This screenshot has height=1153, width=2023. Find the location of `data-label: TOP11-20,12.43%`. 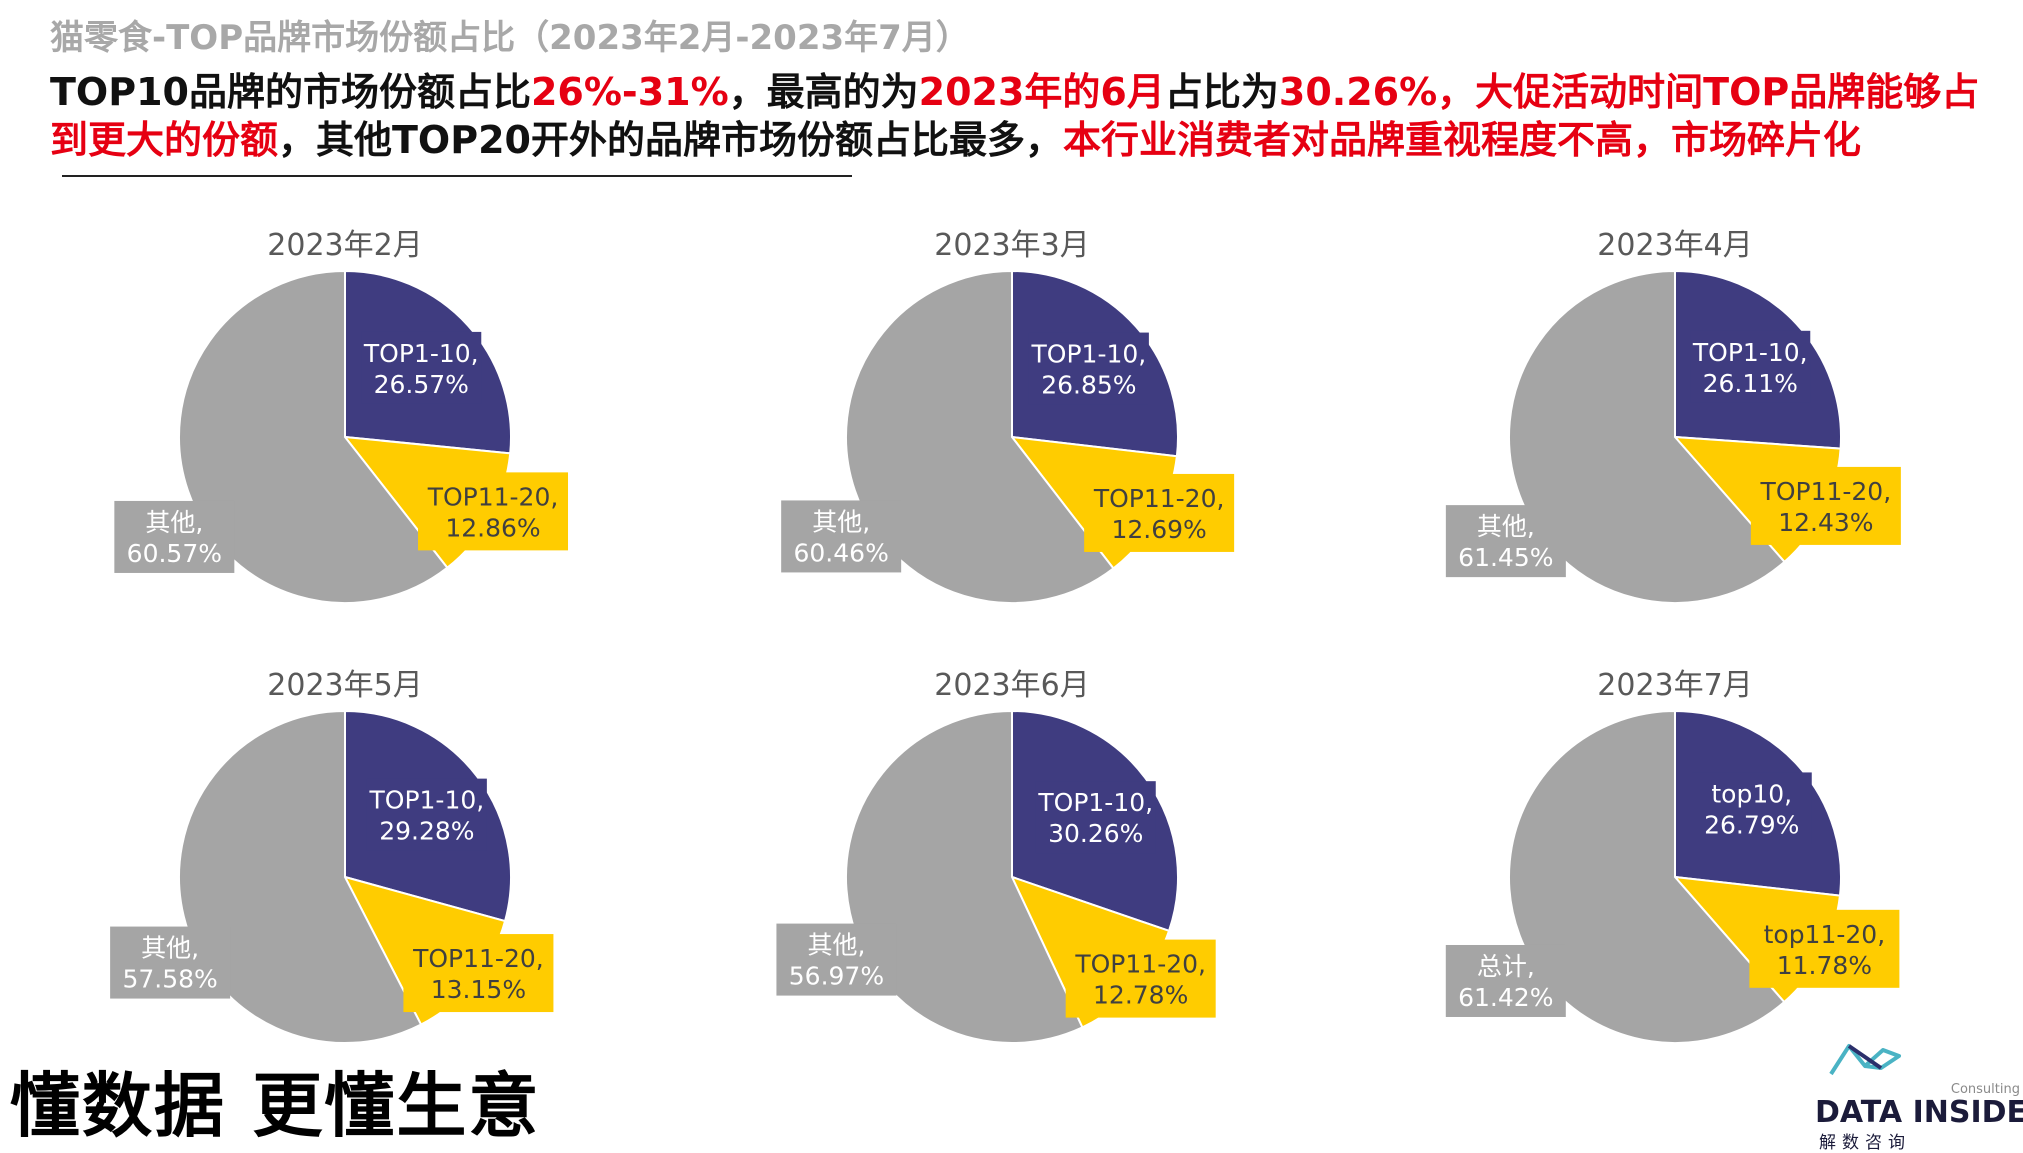

data-label: TOP11-20,12.43% is located at coordinates (1825, 505).